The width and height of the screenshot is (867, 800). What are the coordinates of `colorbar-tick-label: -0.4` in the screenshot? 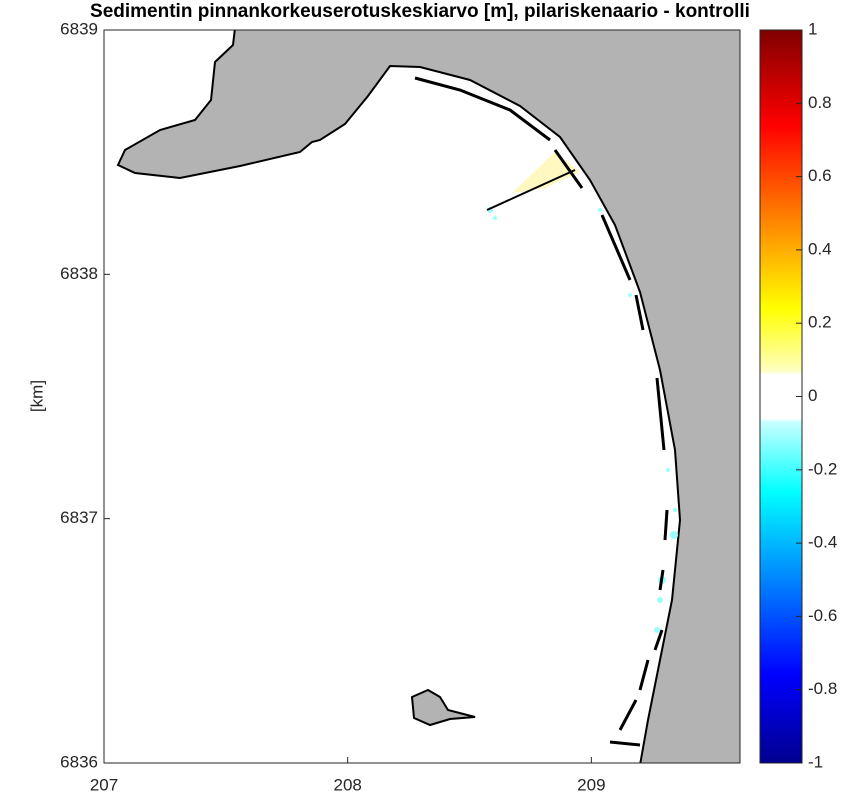 It's located at (822, 542).